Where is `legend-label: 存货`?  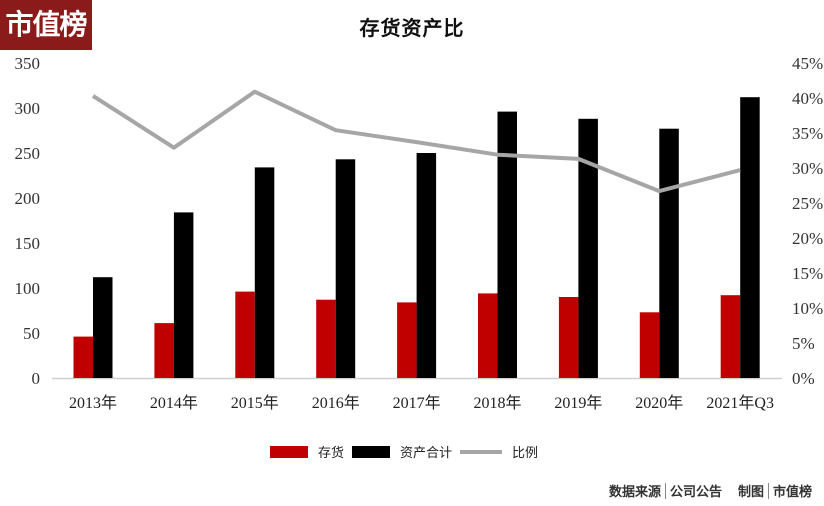 legend-label: 存货 is located at coordinates (331, 453).